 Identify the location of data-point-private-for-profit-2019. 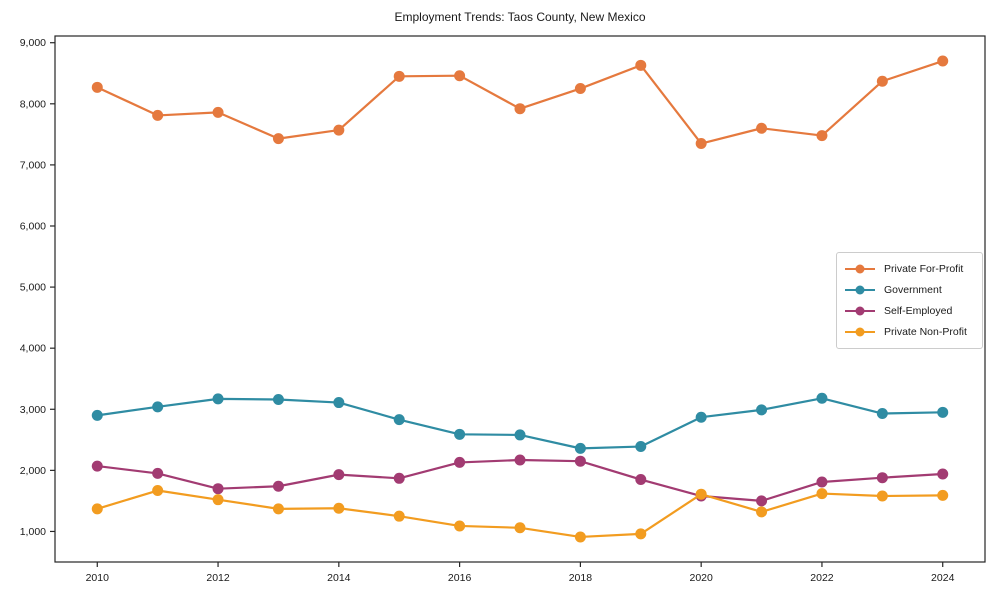
(641, 65).